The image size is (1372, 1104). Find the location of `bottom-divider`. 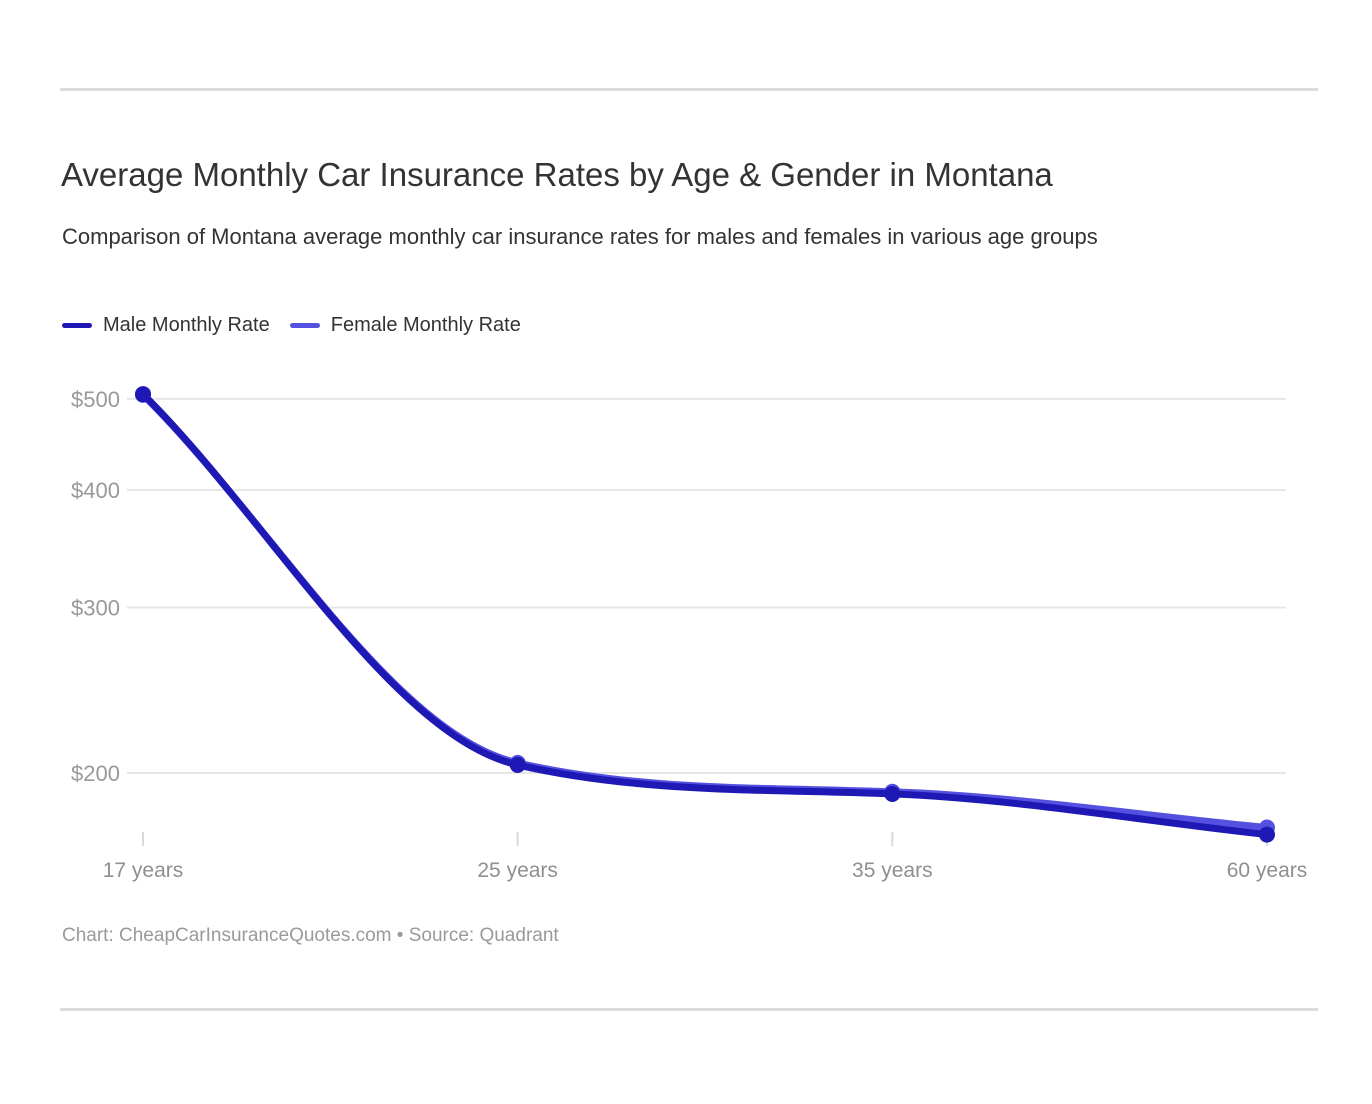

bottom-divider is located at coordinates (689, 1009).